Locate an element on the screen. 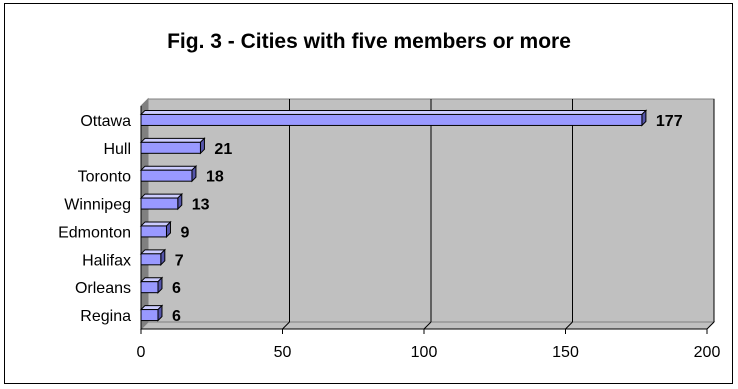 The width and height of the screenshot is (738, 389). x-tick-label: 50 is located at coordinates (283, 352).